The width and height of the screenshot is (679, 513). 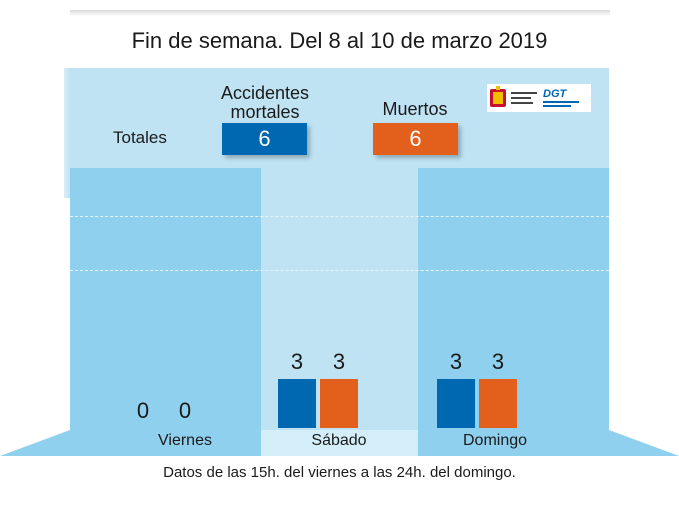 I want to click on day-label-domingo: Domingo, so click(x=495, y=440).